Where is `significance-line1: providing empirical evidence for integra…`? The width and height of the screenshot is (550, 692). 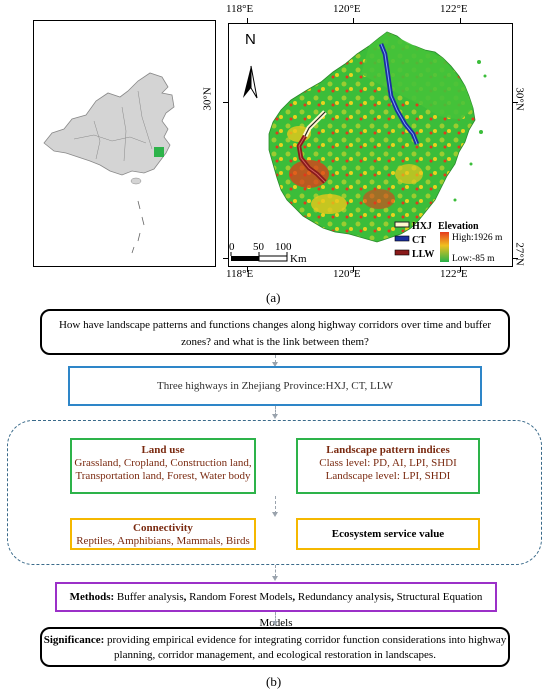 significance-line1: providing empirical evidence for integra… is located at coordinates (305, 640).